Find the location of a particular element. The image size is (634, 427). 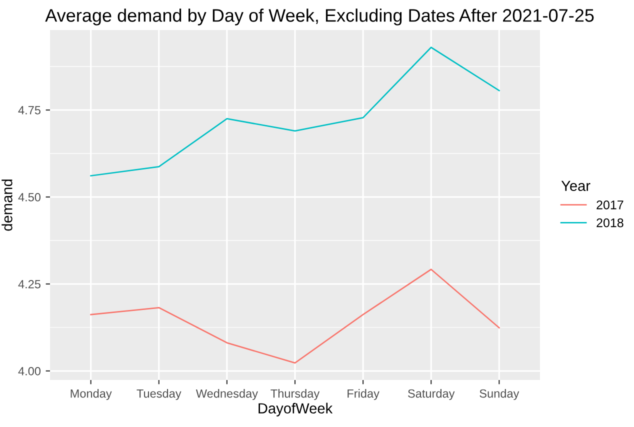

x-tick-label: Saturday is located at coordinates (431, 394).